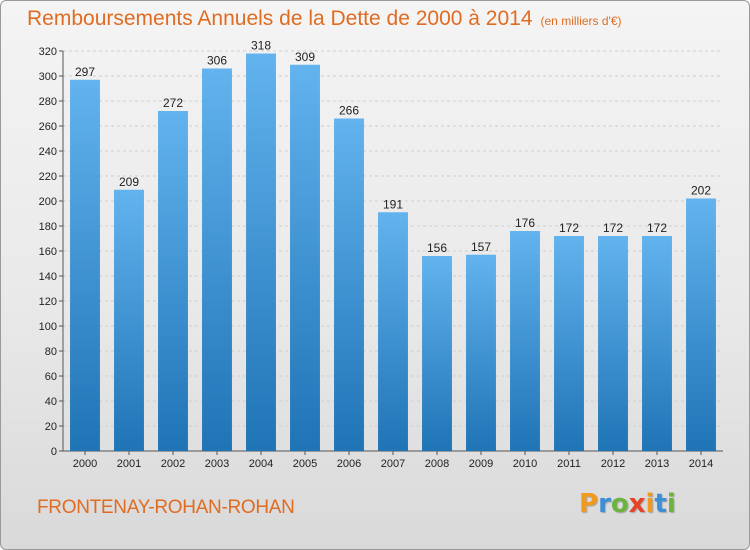 This screenshot has height=550, width=750. What do you see at coordinates (349, 111) in the screenshot?
I see `value-label: 266` at bounding box center [349, 111].